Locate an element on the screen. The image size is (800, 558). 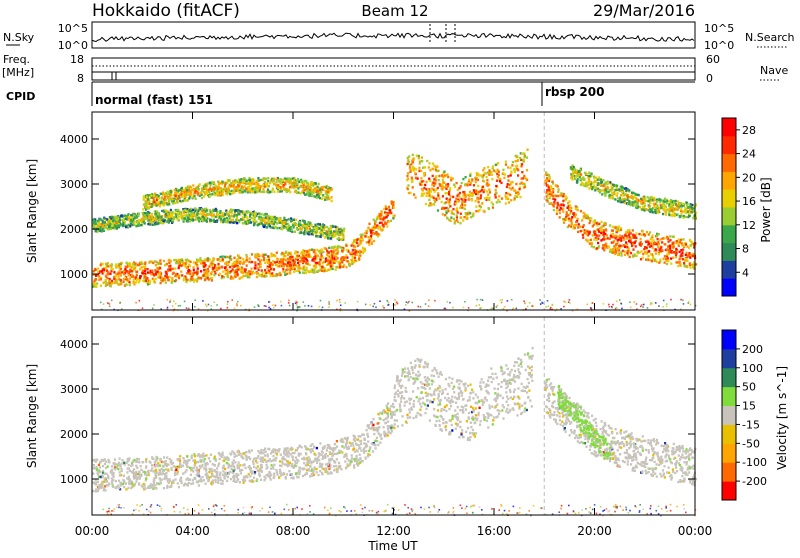
nsky-tick-bottom: 10^0 is located at coordinates (73, 45).